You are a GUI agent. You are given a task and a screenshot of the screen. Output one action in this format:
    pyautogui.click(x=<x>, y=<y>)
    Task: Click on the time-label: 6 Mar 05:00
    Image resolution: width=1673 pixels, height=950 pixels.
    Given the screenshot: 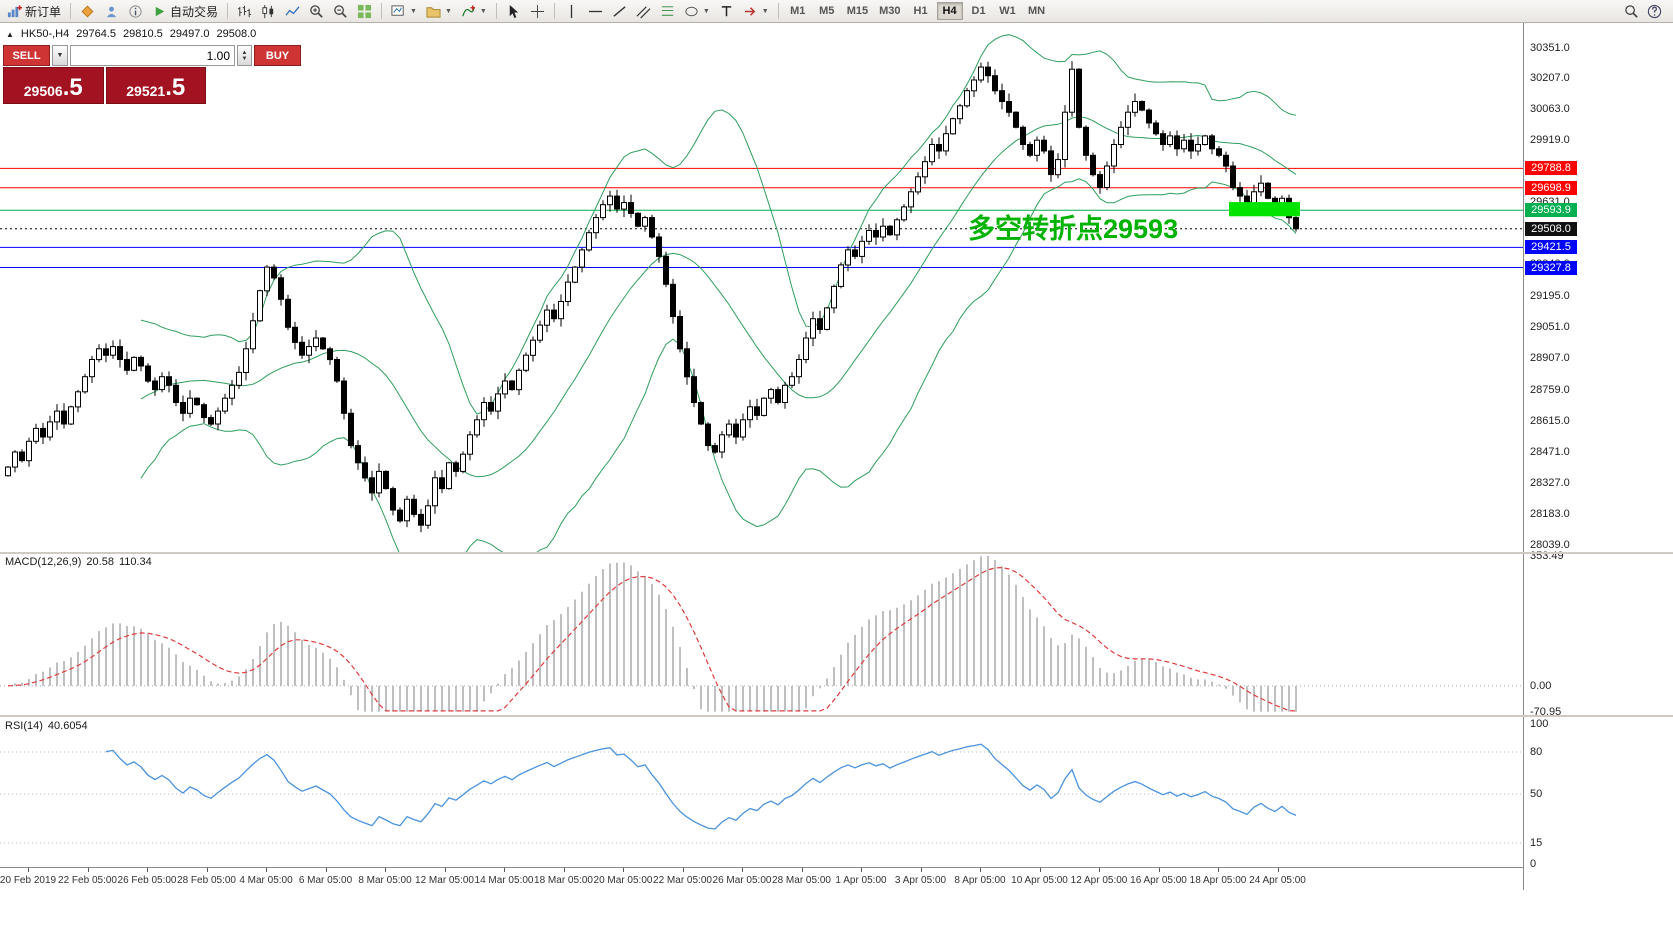 What is the action you would take?
    pyautogui.click(x=325, y=880)
    